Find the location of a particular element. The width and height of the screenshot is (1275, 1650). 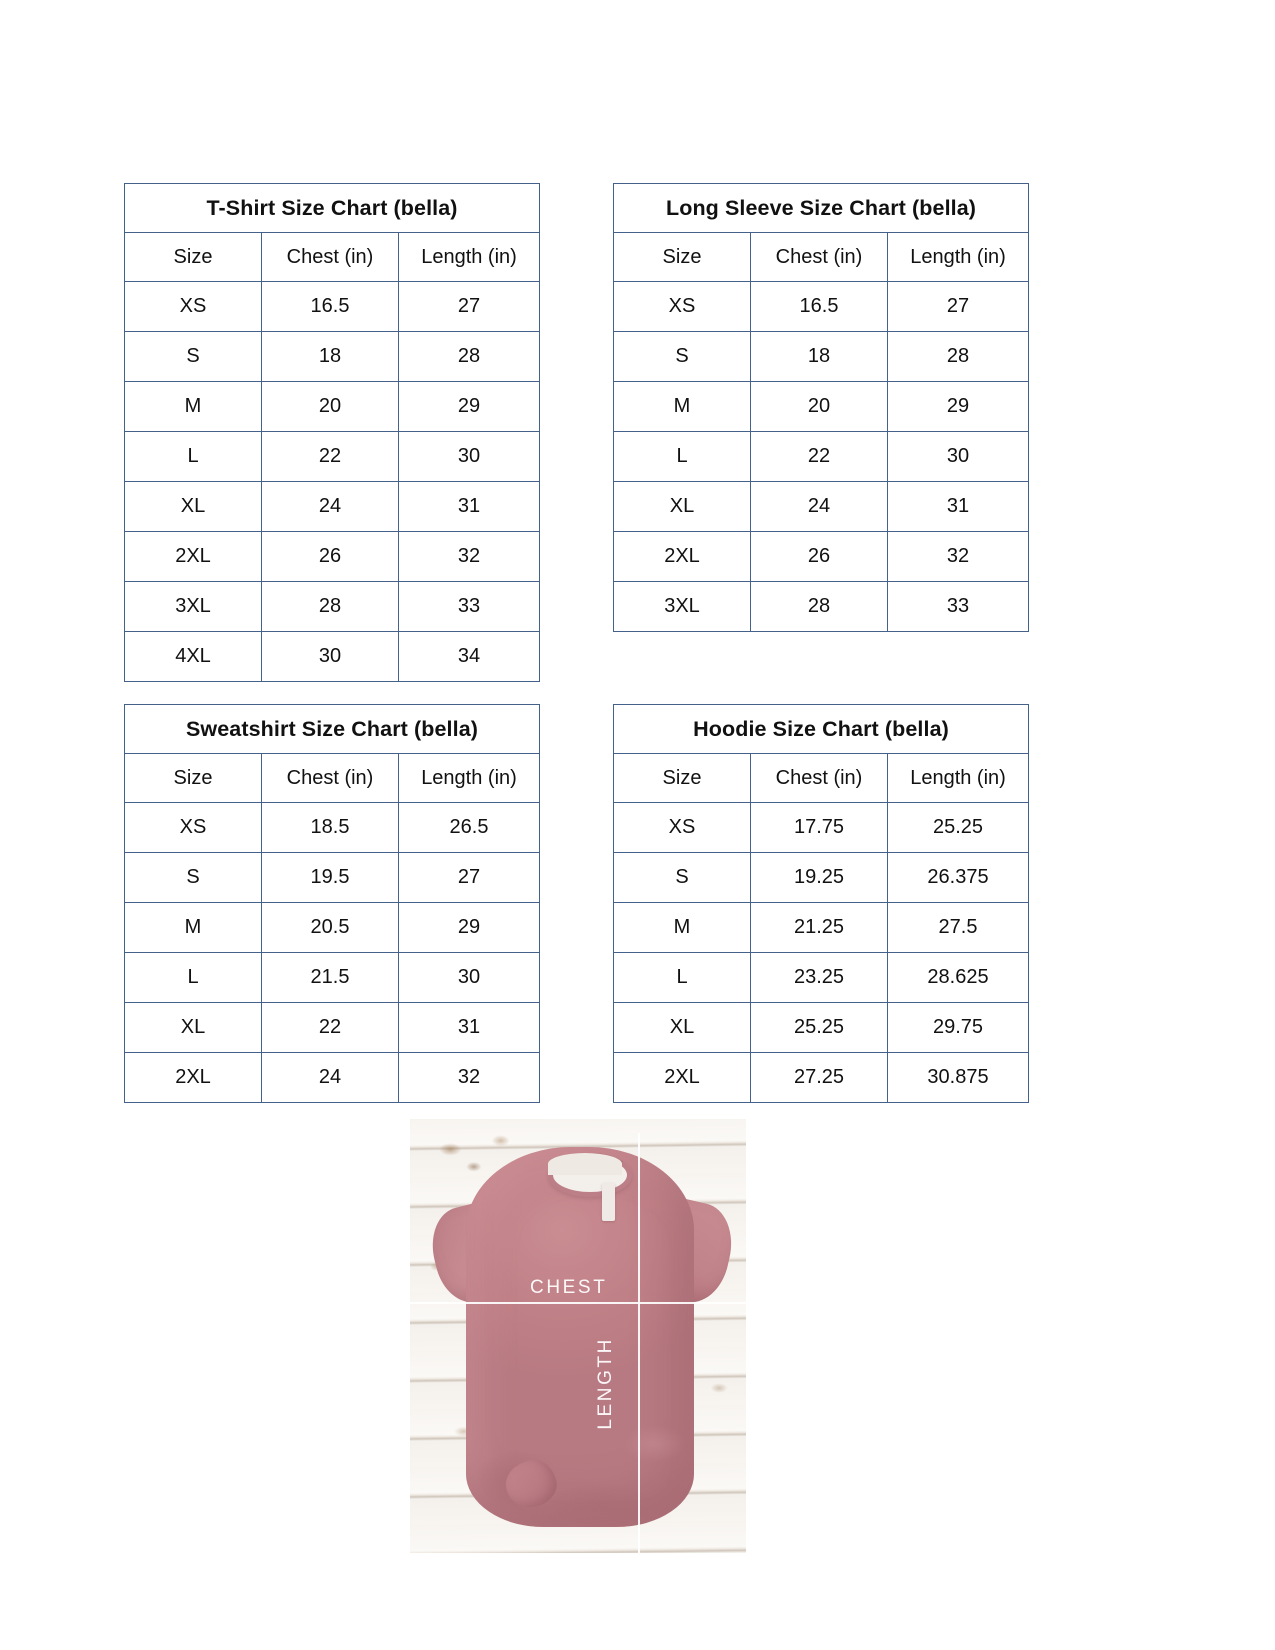

cell-chest: 25.25 is located at coordinates (819, 1027).